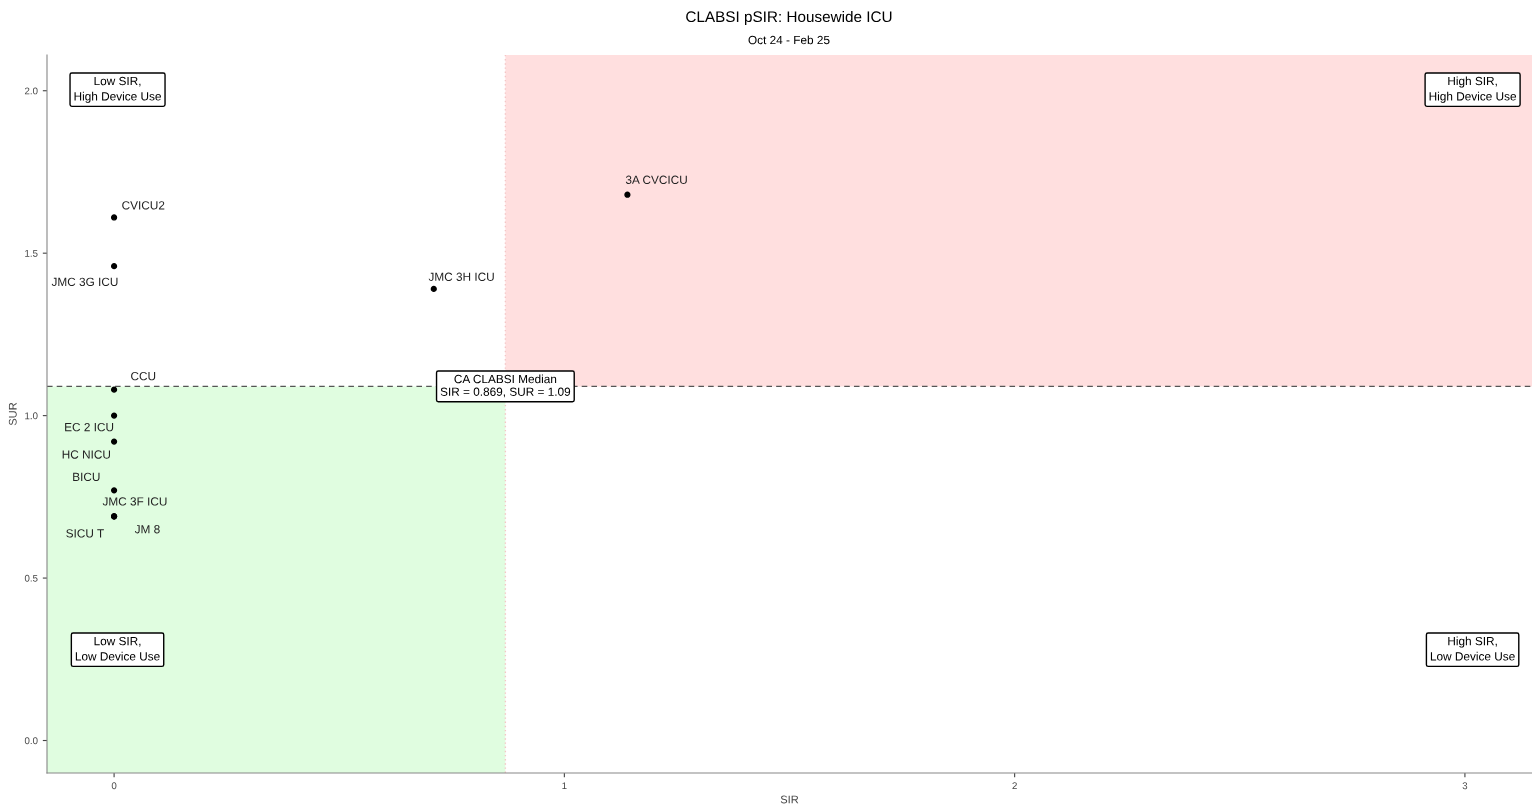  Describe the element at coordinates (1014, 786) in the screenshot. I see `x-tick-label: 2` at that location.